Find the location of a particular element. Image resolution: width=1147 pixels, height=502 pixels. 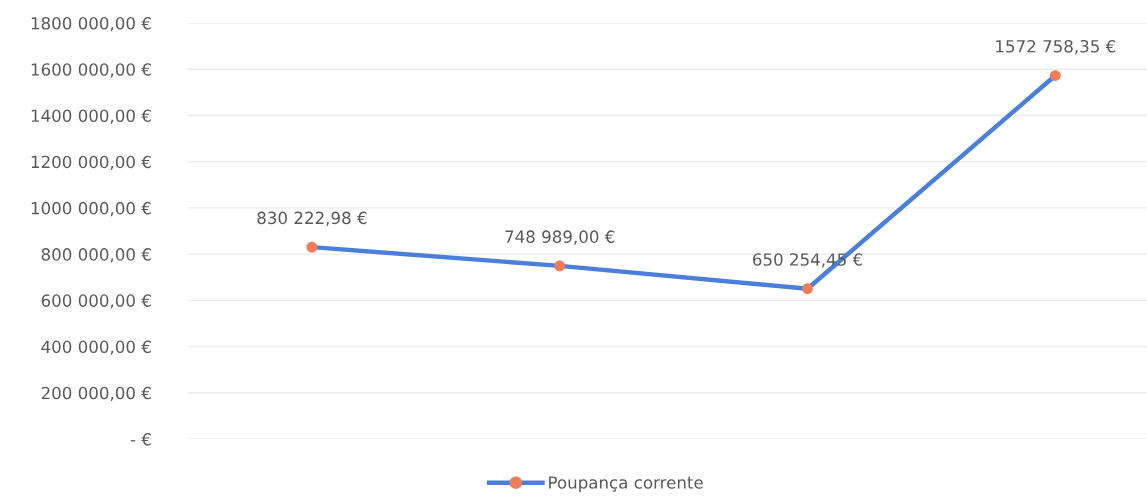

y-tick-label: 800 000,00 € is located at coordinates (96, 255).